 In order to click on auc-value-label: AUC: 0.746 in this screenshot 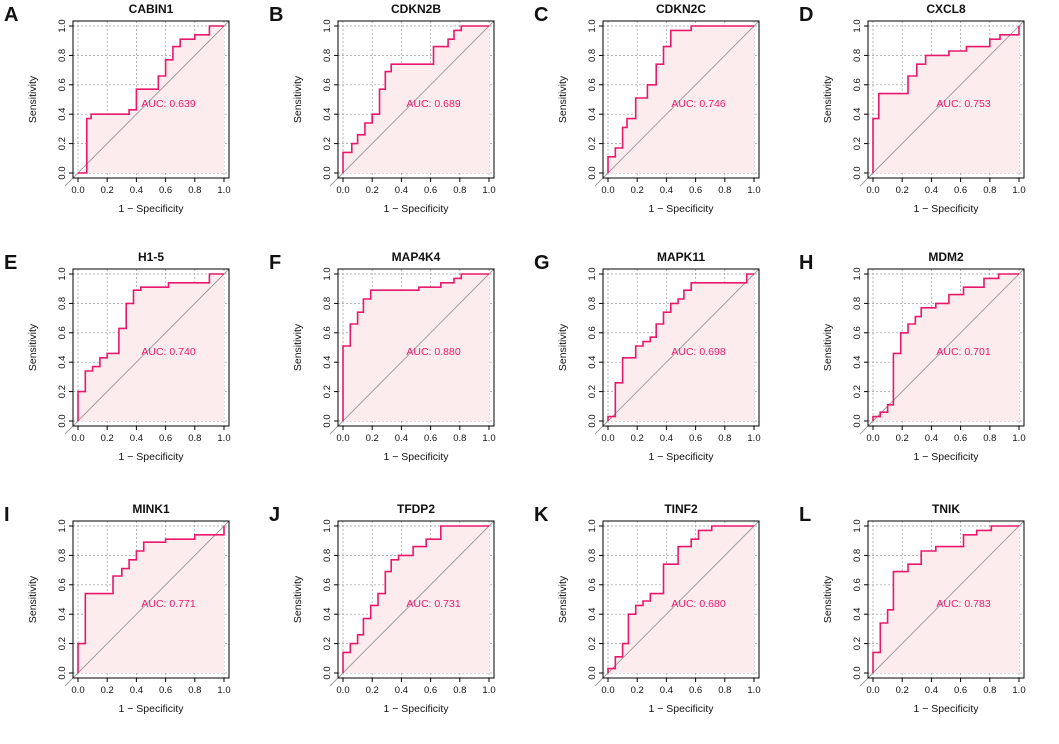, I will do `click(698, 104)`.